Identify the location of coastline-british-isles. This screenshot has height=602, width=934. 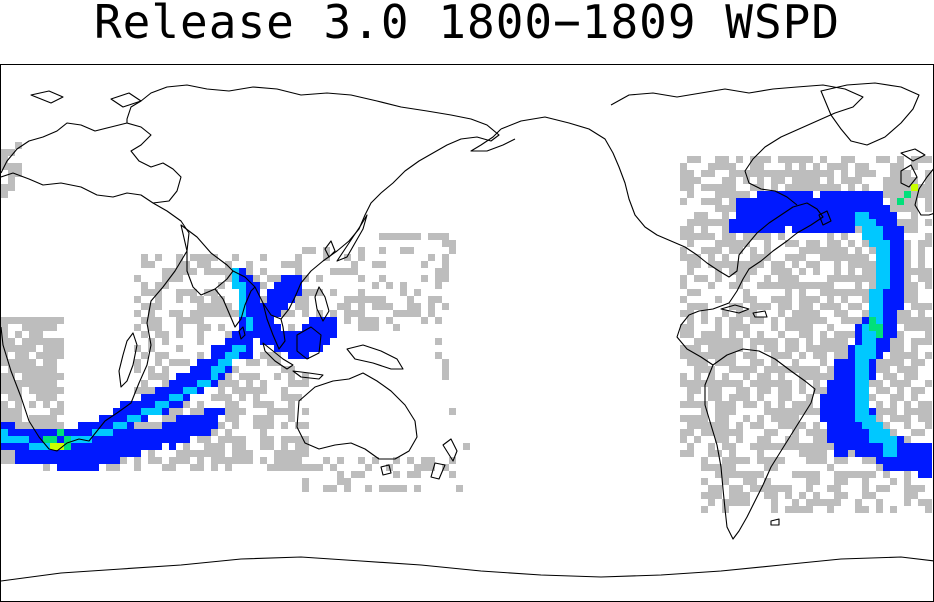
(909, 176).